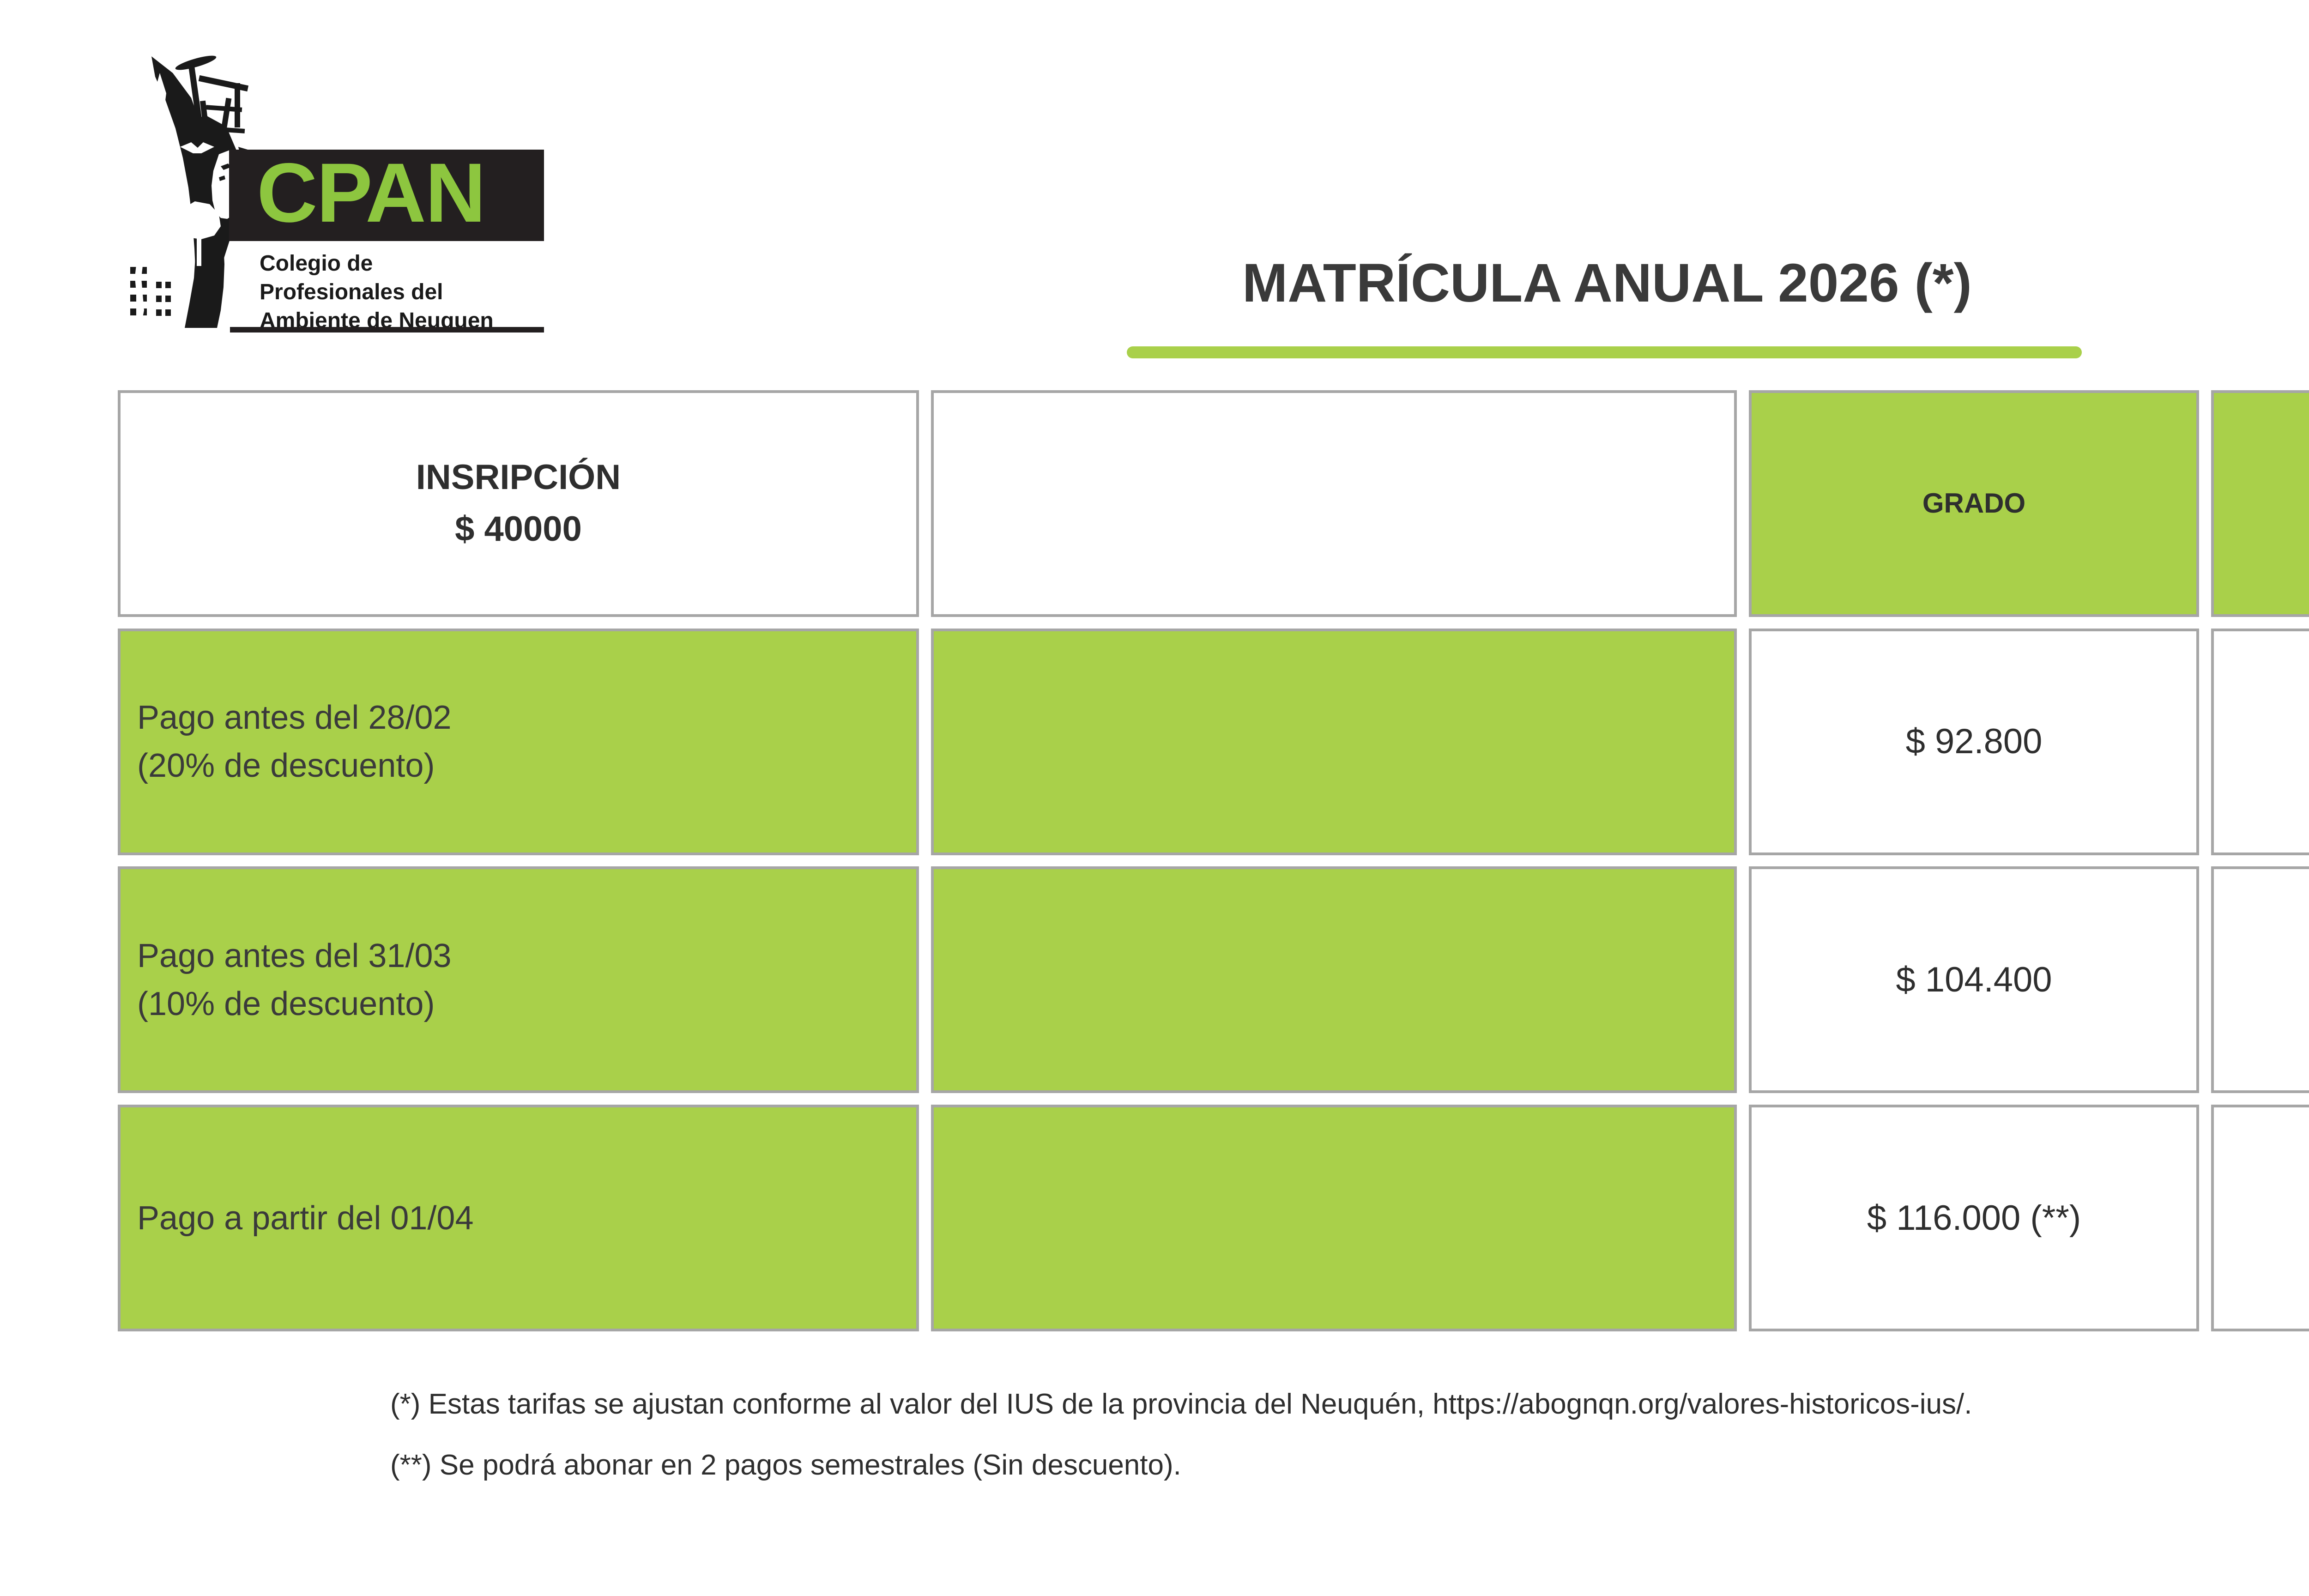  Describe the element at coordinates (305, 1218) in the screenshot. I see `row-label-line1: Pago a partir del 01/04` at that location.